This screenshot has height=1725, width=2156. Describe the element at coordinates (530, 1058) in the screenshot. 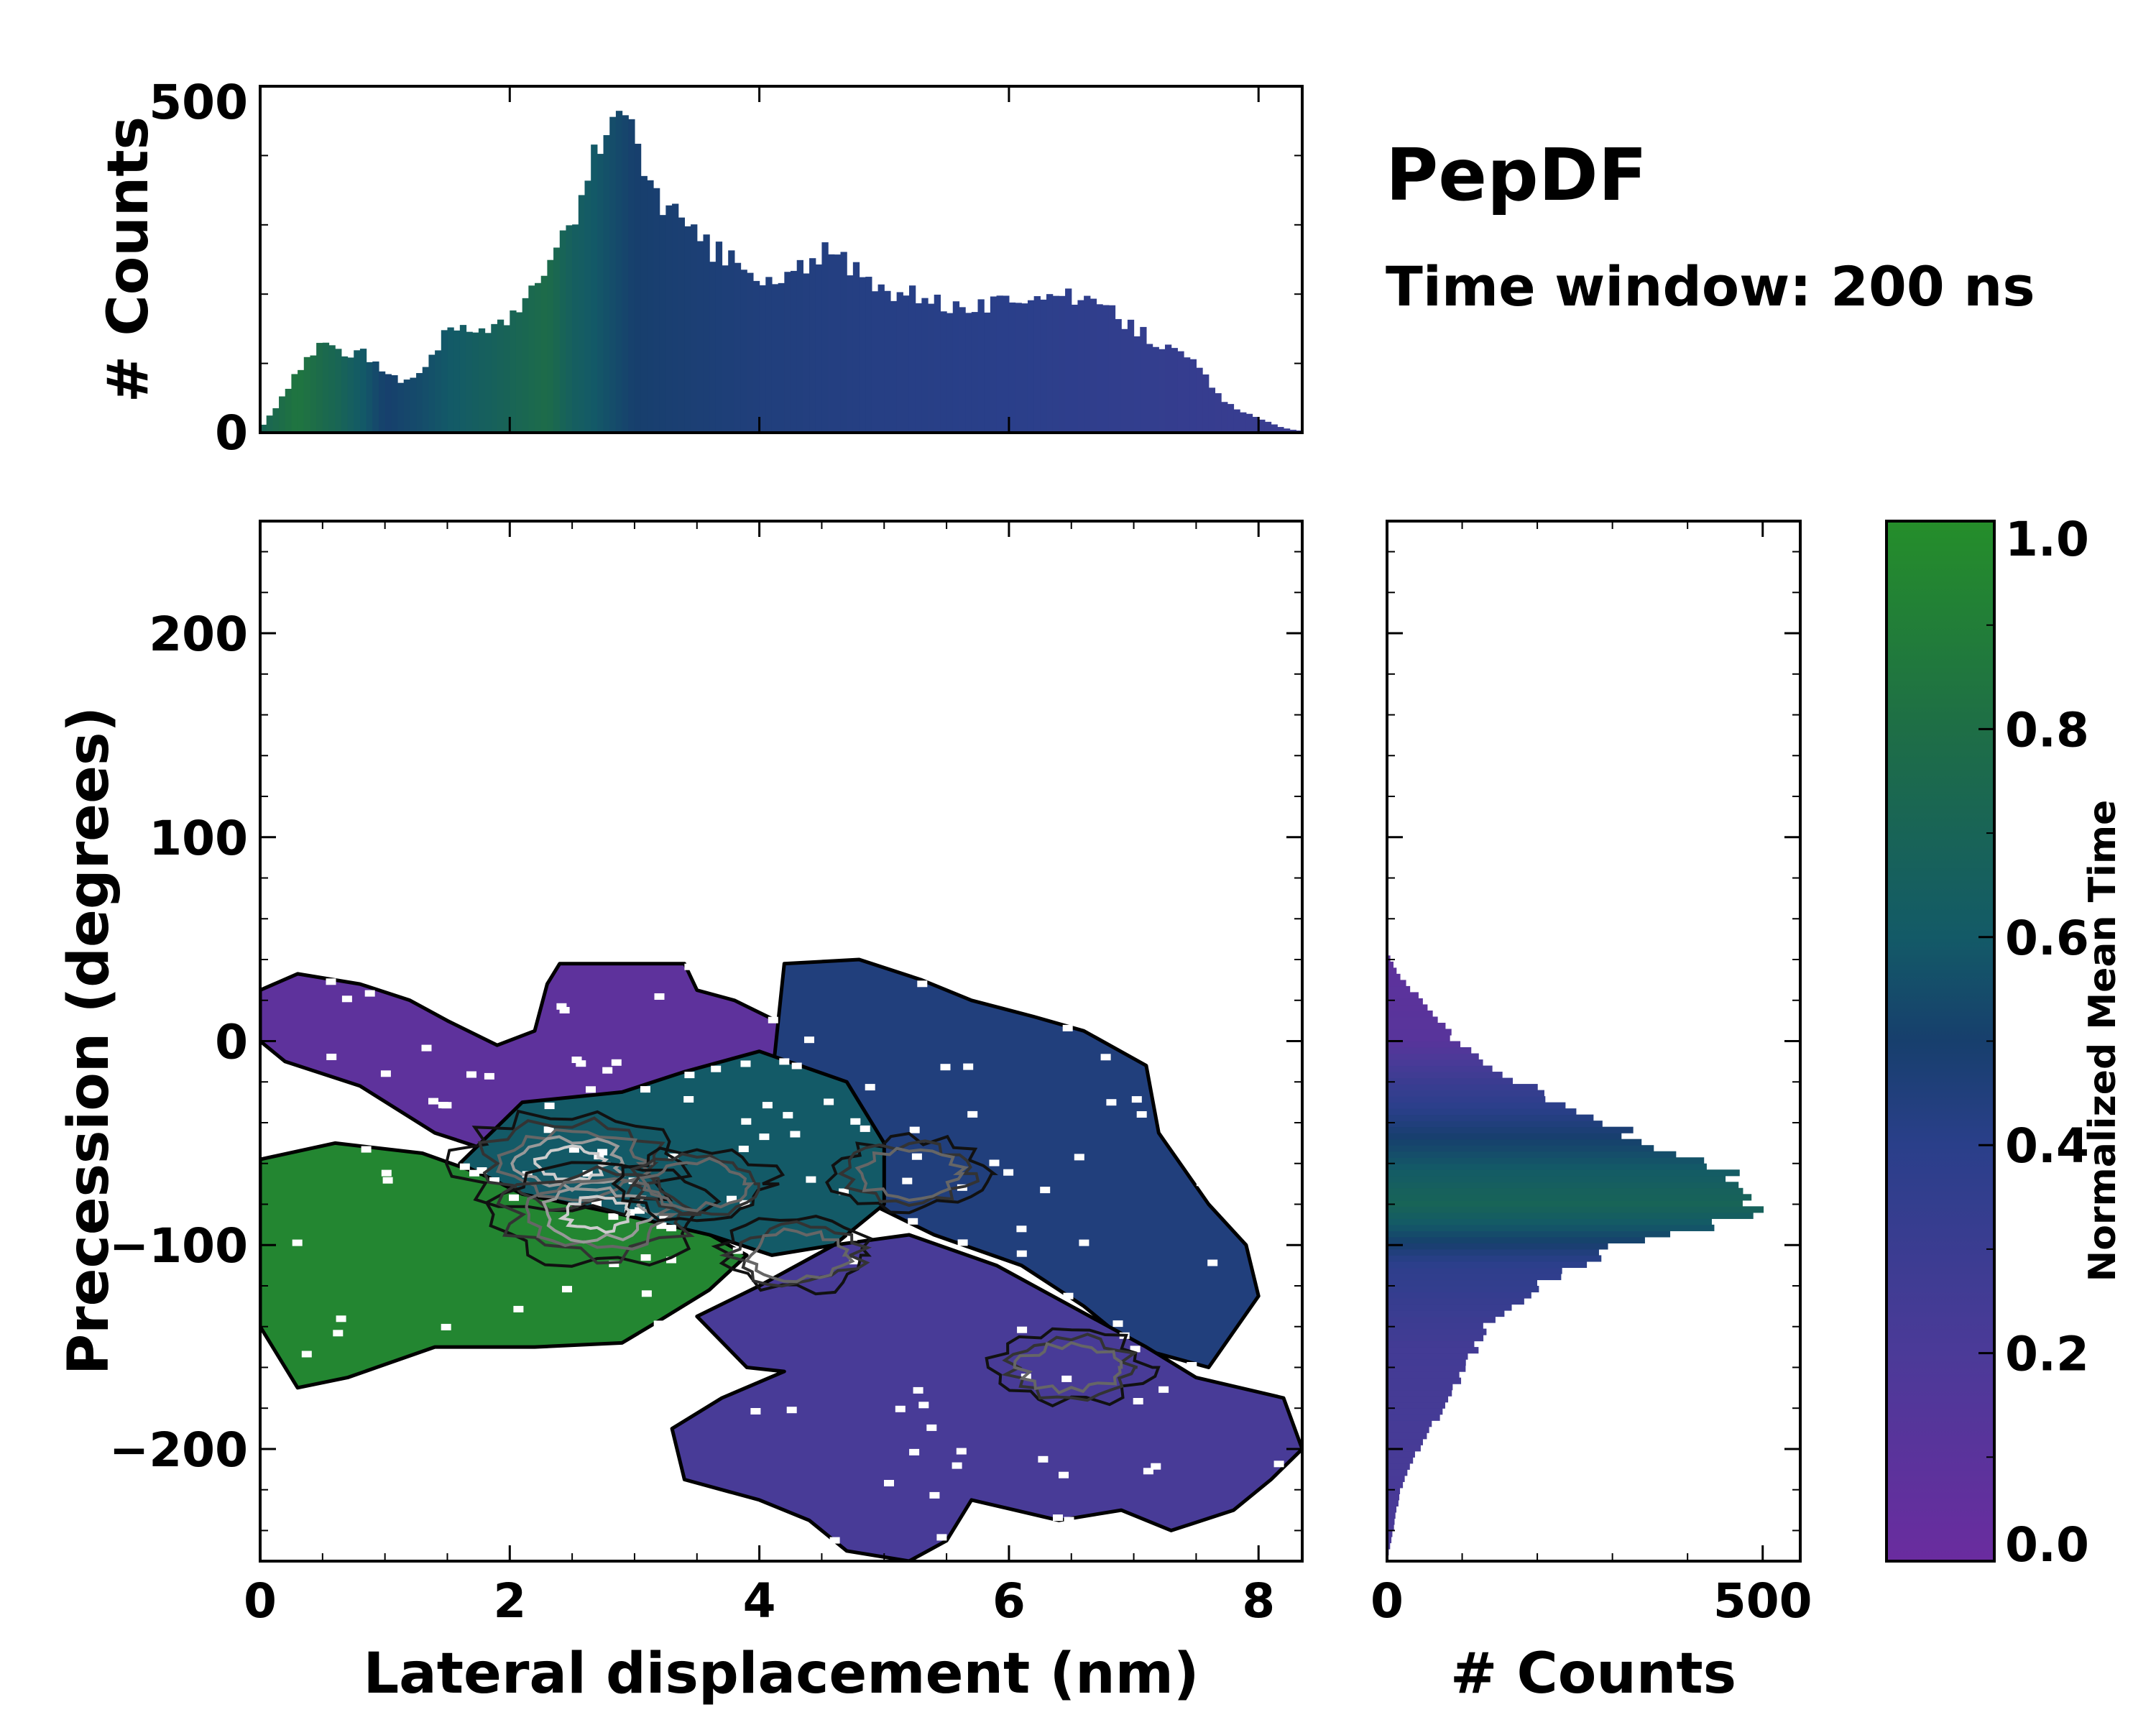

I see `heatmap-region-purple-lobe-upper-left` at that location.